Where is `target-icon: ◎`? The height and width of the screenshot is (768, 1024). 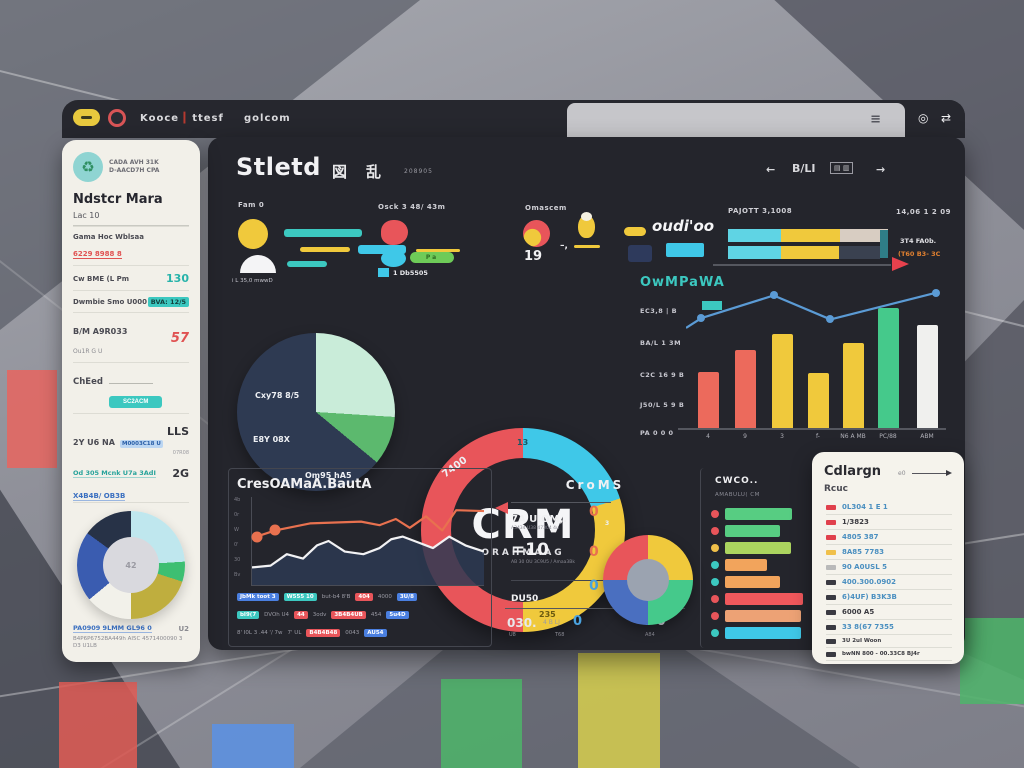
target-icon: ◎ is located at coordinates (923, 118).